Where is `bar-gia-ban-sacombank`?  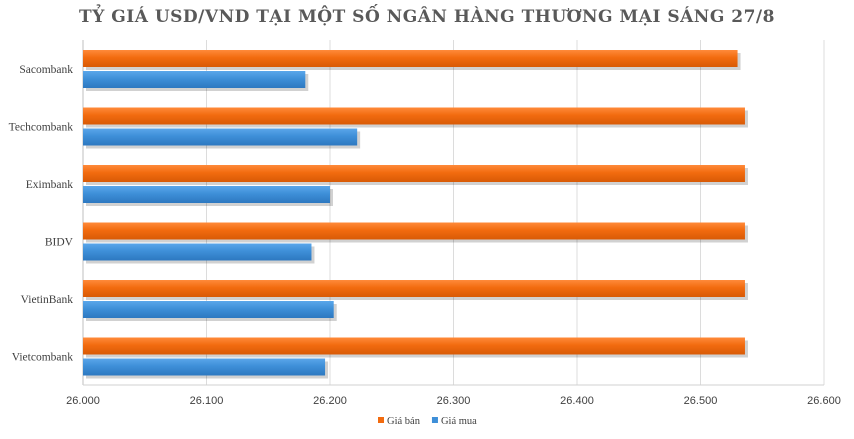
bar-gia-ban-sacombank is located at coordinates (410, 58).